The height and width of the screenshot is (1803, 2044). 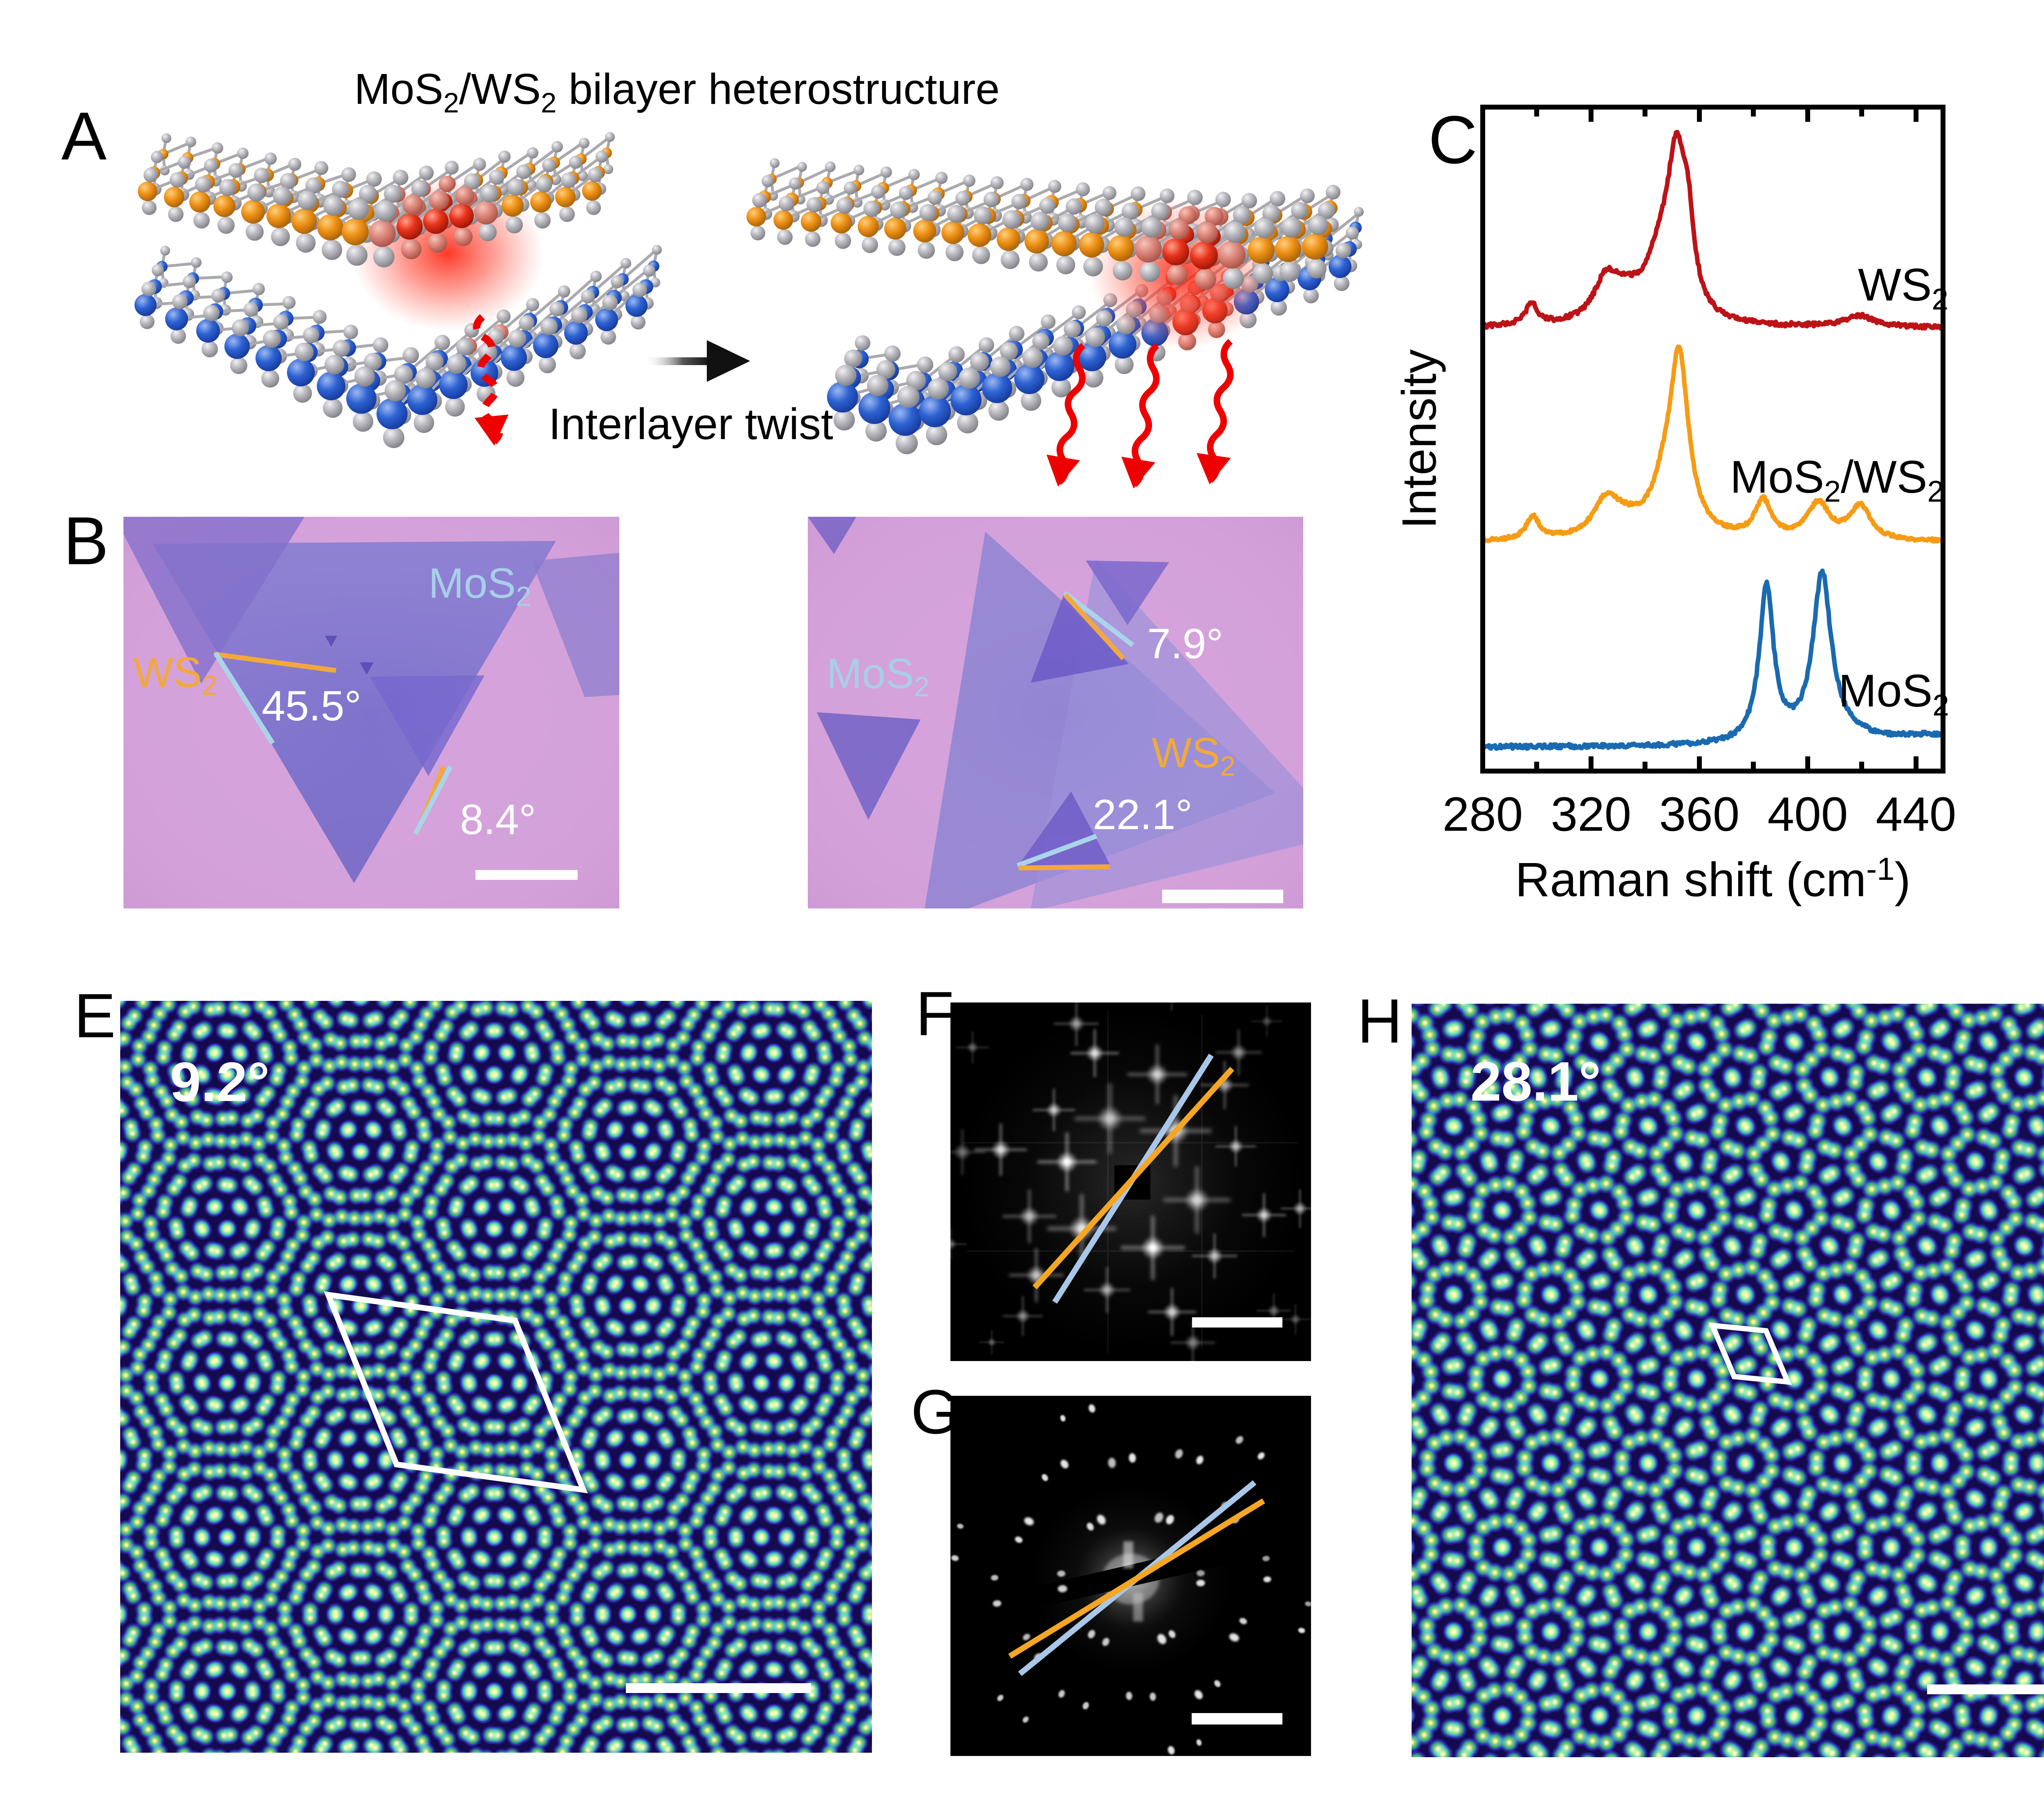 I want to click on svg-text: F, so click(x=935, y=1014).